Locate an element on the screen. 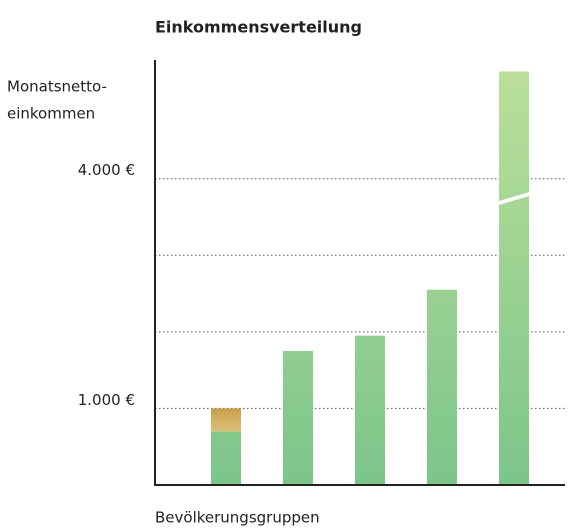  y-tick-label: 4.000 € is located at coordinates (106, 170).